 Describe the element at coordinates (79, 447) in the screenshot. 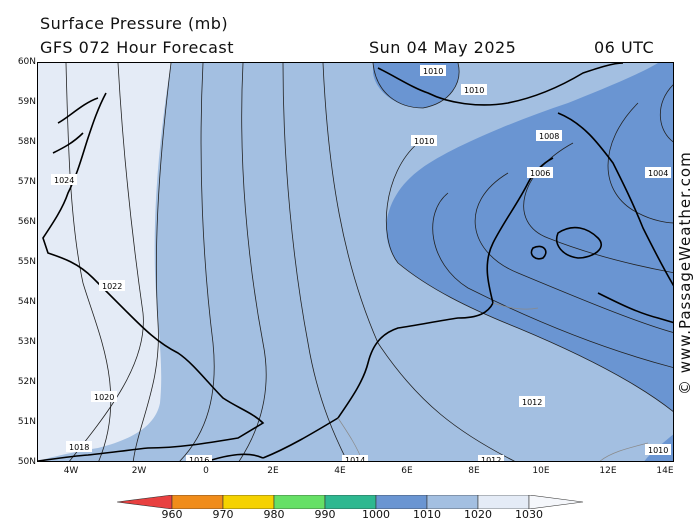

I see `isobar-label: 1018` at that location.